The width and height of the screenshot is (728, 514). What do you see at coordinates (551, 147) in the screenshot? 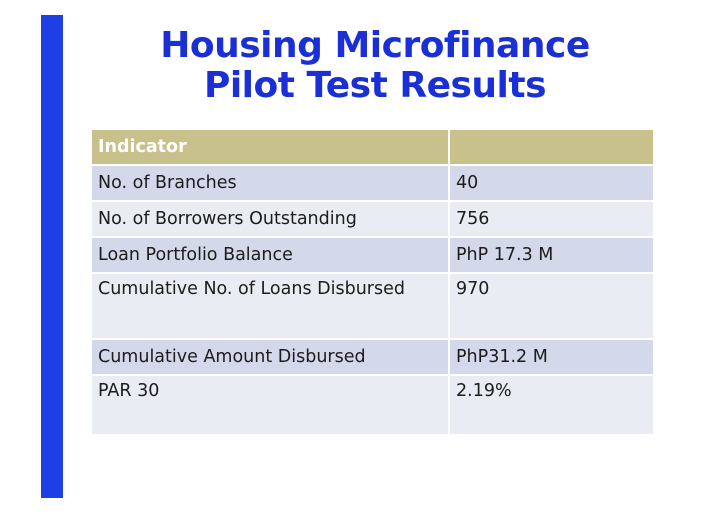
I see `header-value` at bounding box center [551, 147].